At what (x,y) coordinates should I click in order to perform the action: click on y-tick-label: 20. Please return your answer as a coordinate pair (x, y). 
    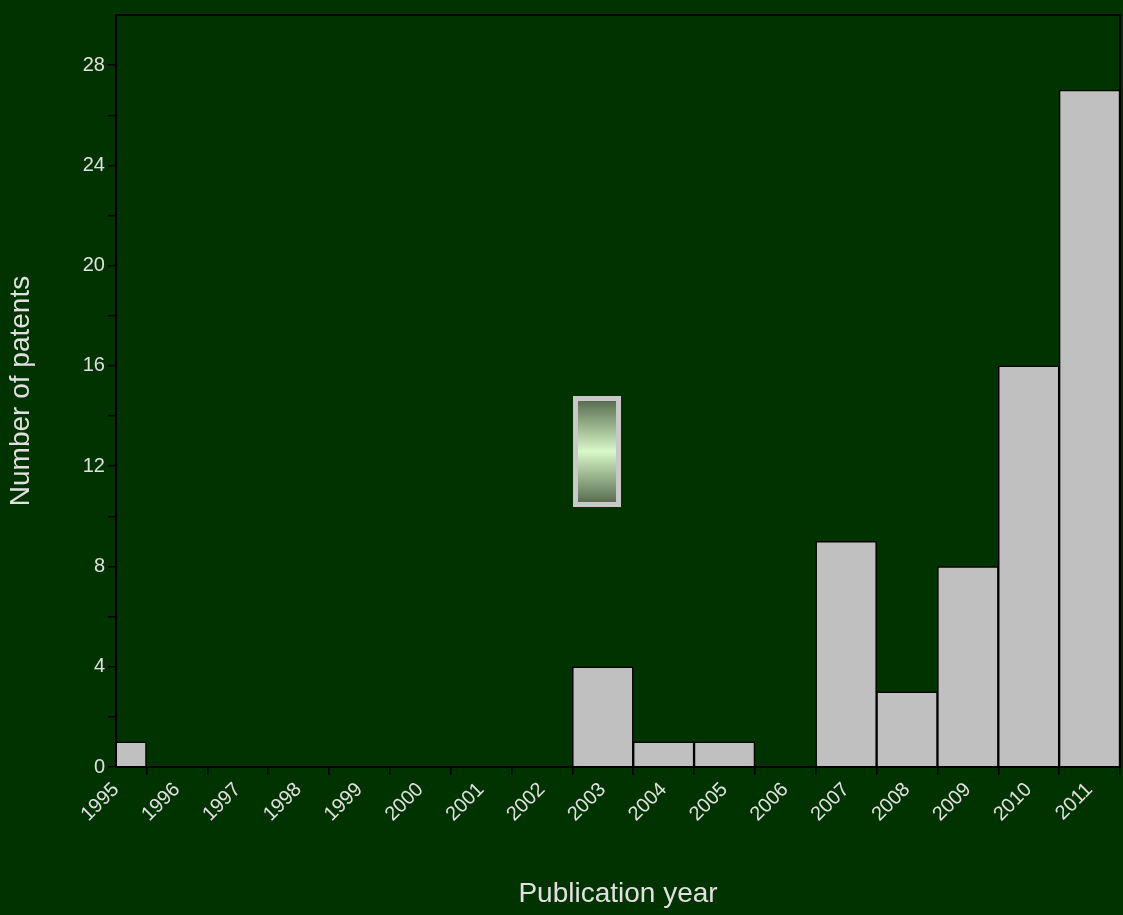
    Looking at the image, I should click on (93, 264).